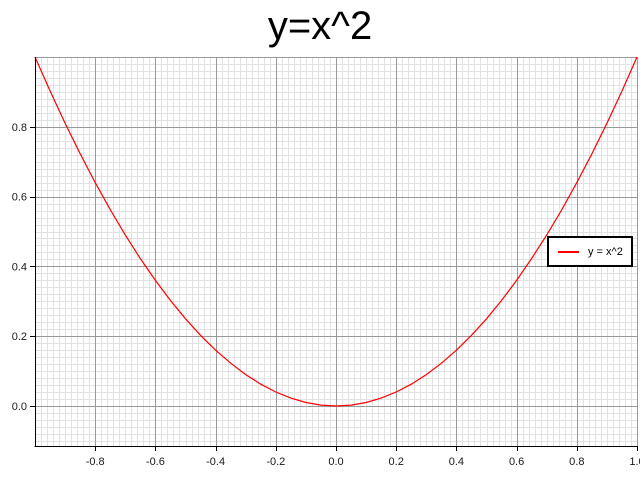 This screenshot has height=480, width=640. Describe the element at coordinates (19, 128) in the screenshot. I see `y-tick-label: 0.8` at that location.